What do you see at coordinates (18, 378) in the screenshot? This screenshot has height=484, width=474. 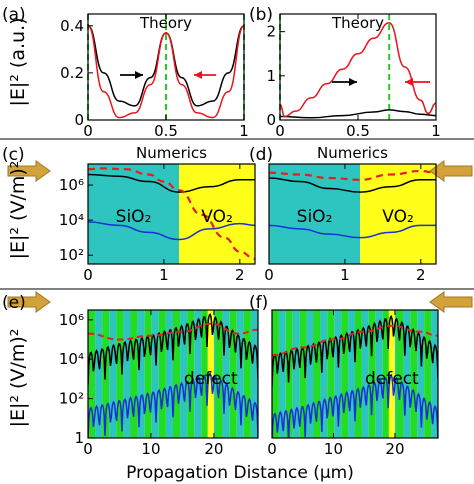 I see `y-axis-label: |E|² (V/m)²` at bounding box center [18, 378].